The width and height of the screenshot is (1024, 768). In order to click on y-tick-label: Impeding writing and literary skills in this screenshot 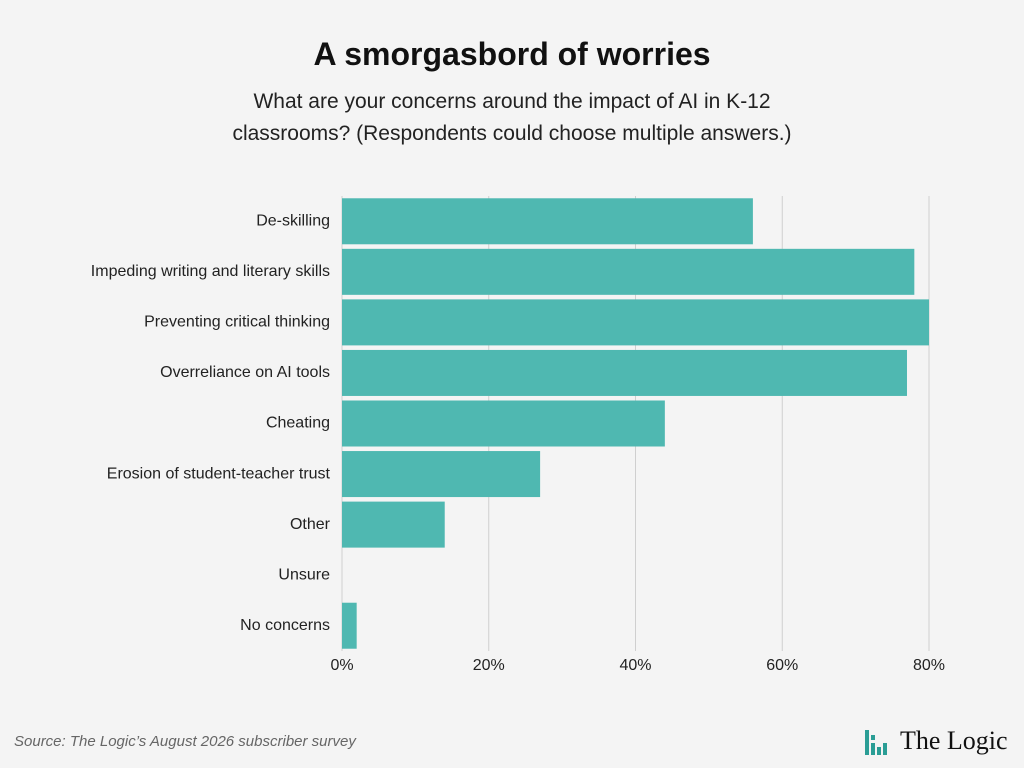, I will do `click(210, 271)`.